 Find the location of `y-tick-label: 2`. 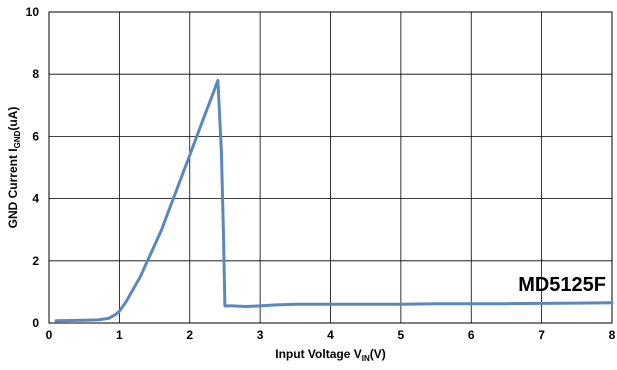

y-tick-label: 2 is located at coordinates (35, 261).